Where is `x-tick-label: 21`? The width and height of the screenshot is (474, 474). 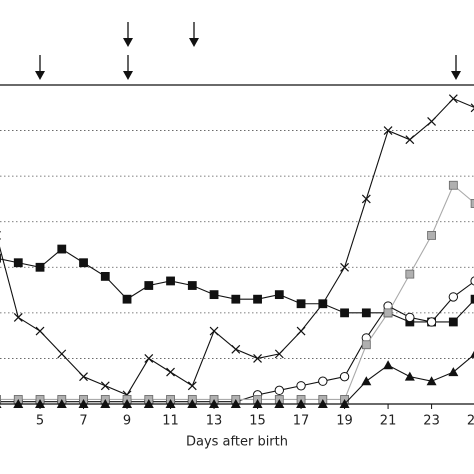
x-tick-label: 21 is located at coordinates (388, 421).